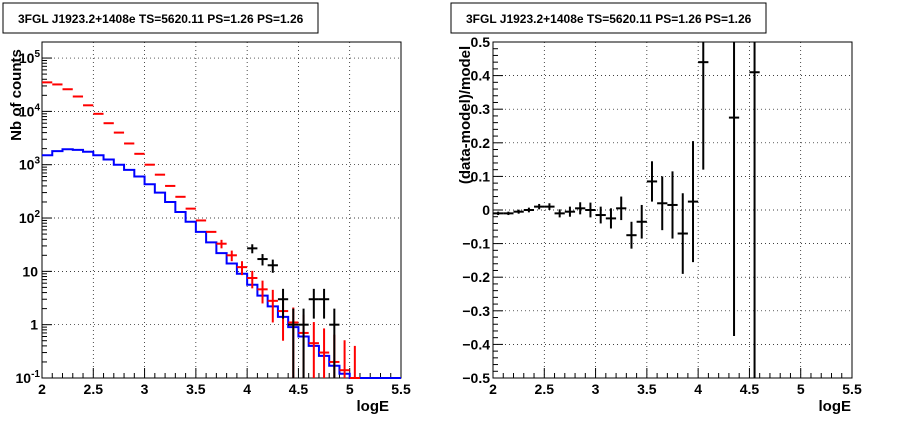  I want to click on left-x-tick-labels: 2 2.5 3 3.5 4 4.5 5 5.5, so click(224, 389).